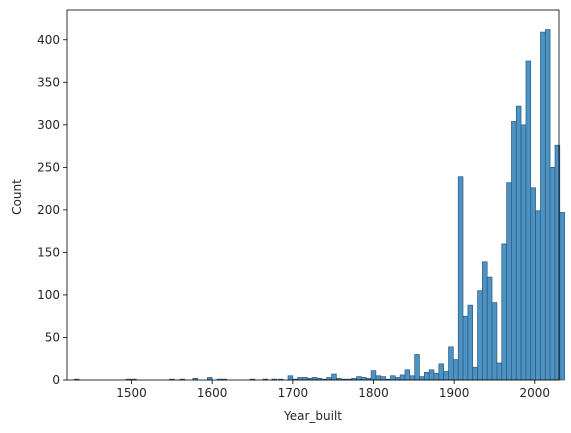 This screenshot has width=571, height=433. Describe the element at coordinates (56, 380) in the screenshot. I see `y-tick-label: 0` at that location.